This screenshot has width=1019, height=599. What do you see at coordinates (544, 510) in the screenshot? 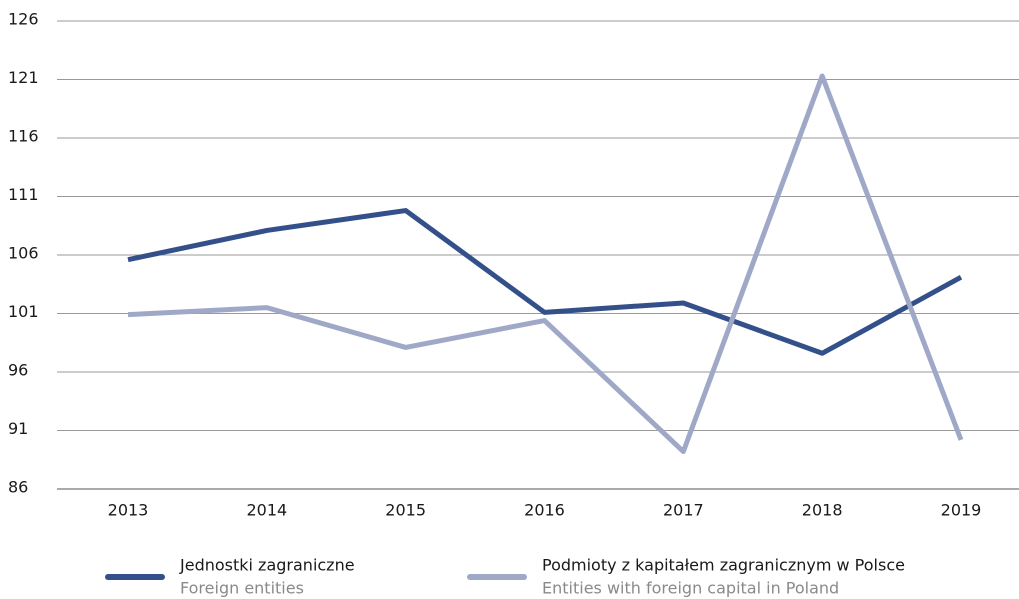
I see `x-tick-label: 2016` at bounding box center [544, 510].